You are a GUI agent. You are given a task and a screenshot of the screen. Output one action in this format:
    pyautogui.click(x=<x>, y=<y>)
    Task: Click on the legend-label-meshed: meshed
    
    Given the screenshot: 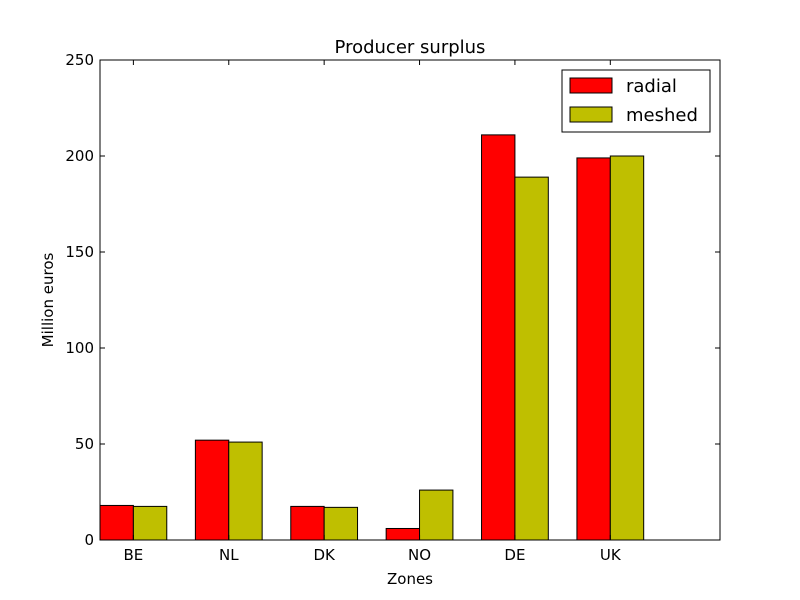 What is the action you would take?
    pyautogui.click(x=662, y=115)
    